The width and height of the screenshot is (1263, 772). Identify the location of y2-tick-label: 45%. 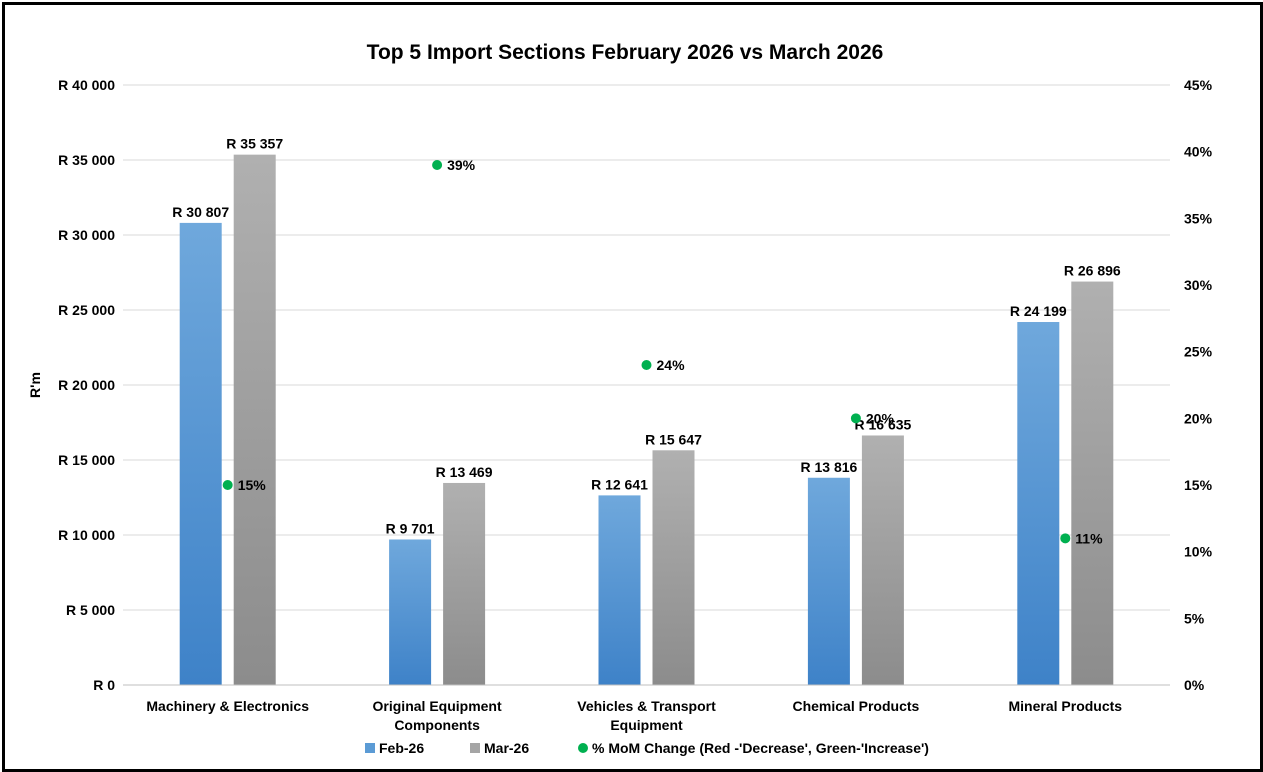
(1198, 85).